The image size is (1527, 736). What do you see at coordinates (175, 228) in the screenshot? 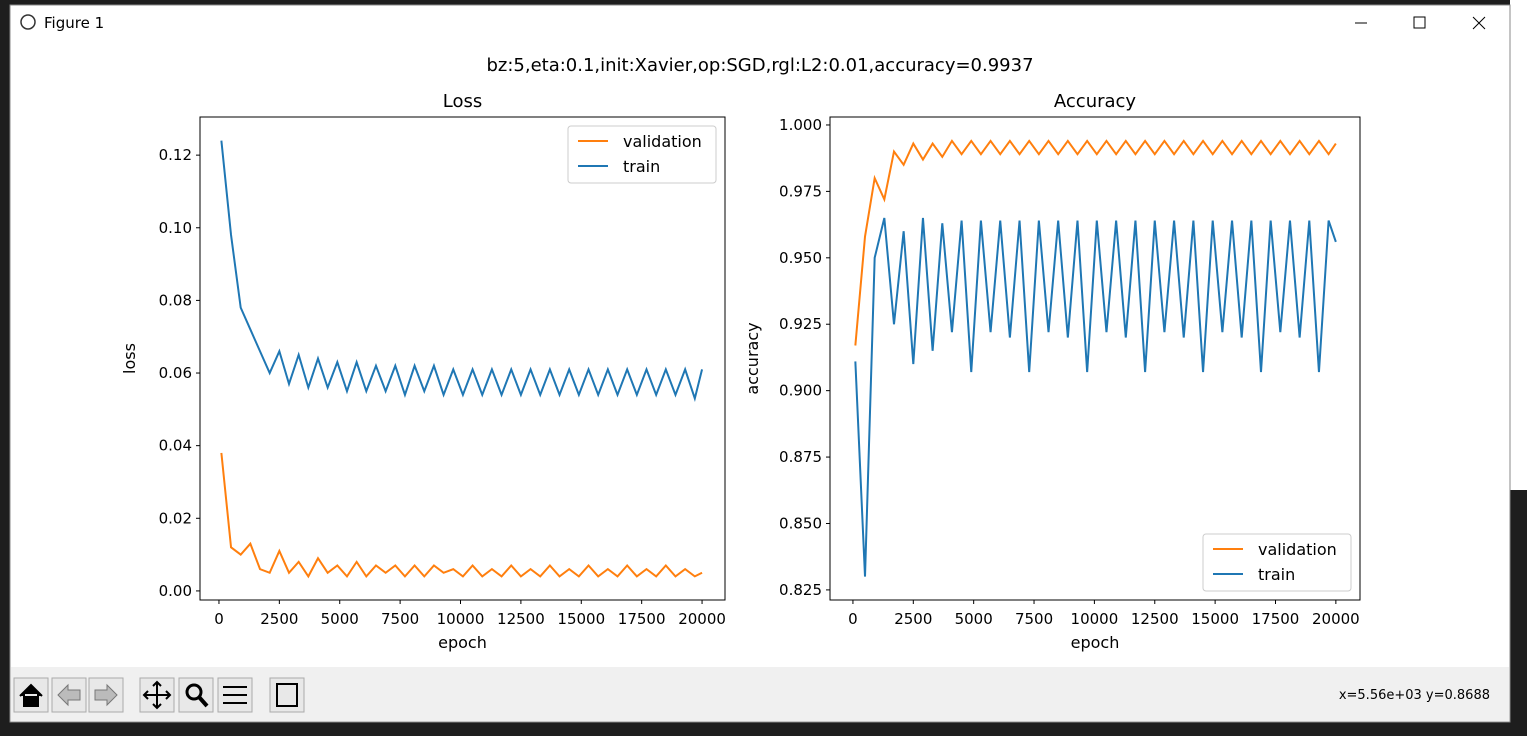
I see `y-tick-label: 0.10` at bounding box center [175, 228].